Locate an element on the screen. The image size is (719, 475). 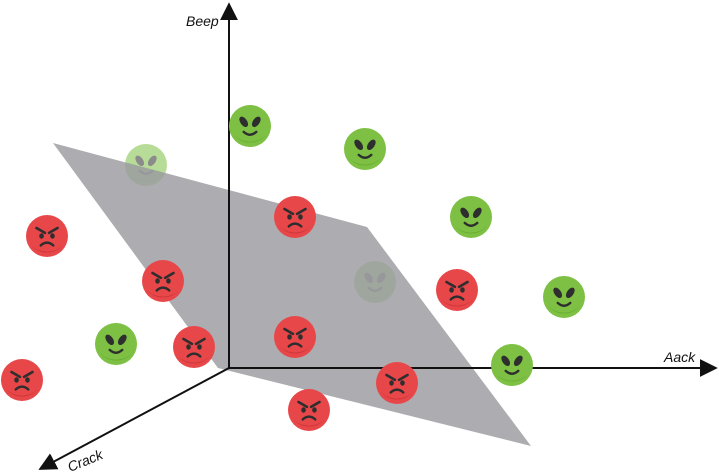
z-axis-label: Crack is located at coordinates (85, 460).